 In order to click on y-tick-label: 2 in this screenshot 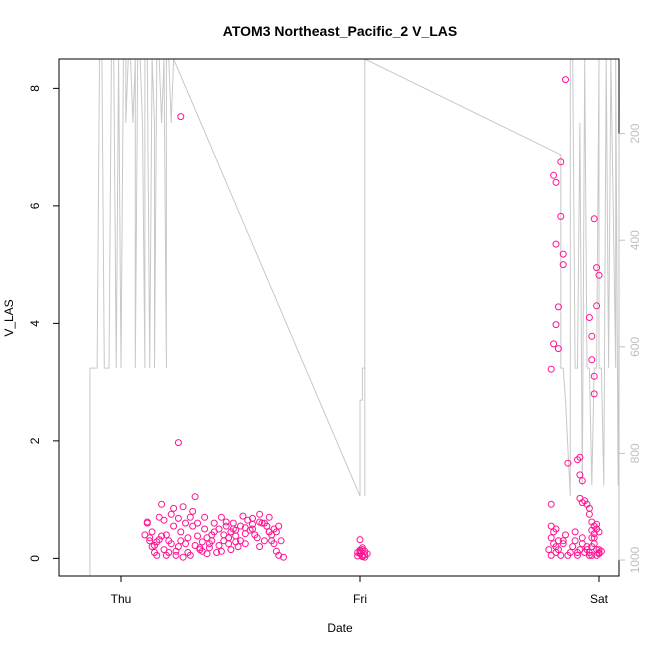, I will do `click(35, 440)`.